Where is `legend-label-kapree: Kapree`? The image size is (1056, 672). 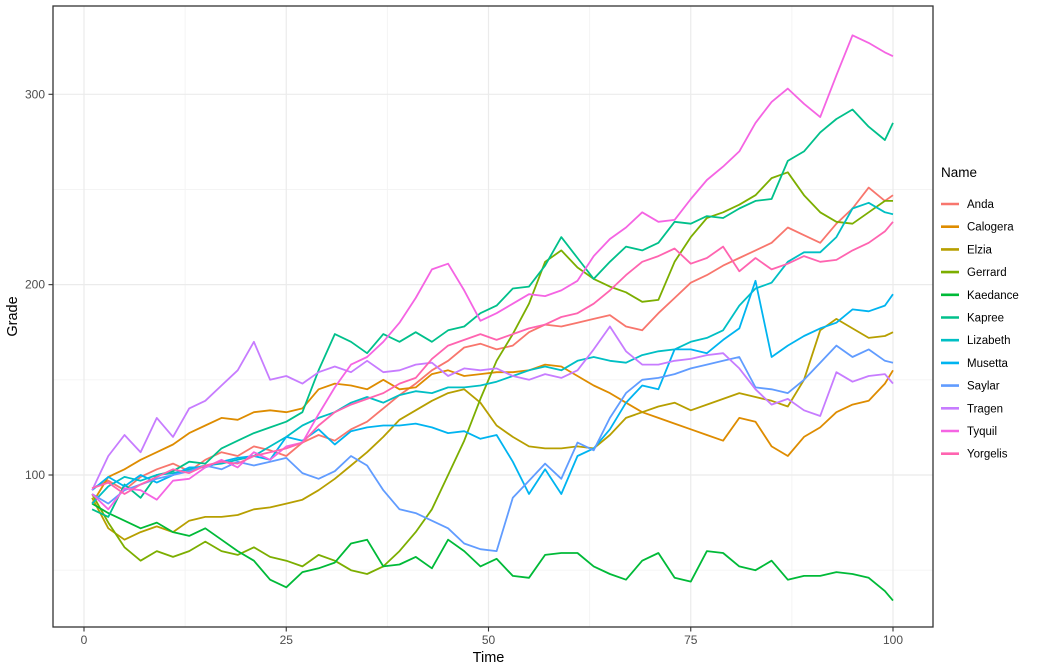
legend-label-kapree: Kapree is located at coordinates (985, 319).